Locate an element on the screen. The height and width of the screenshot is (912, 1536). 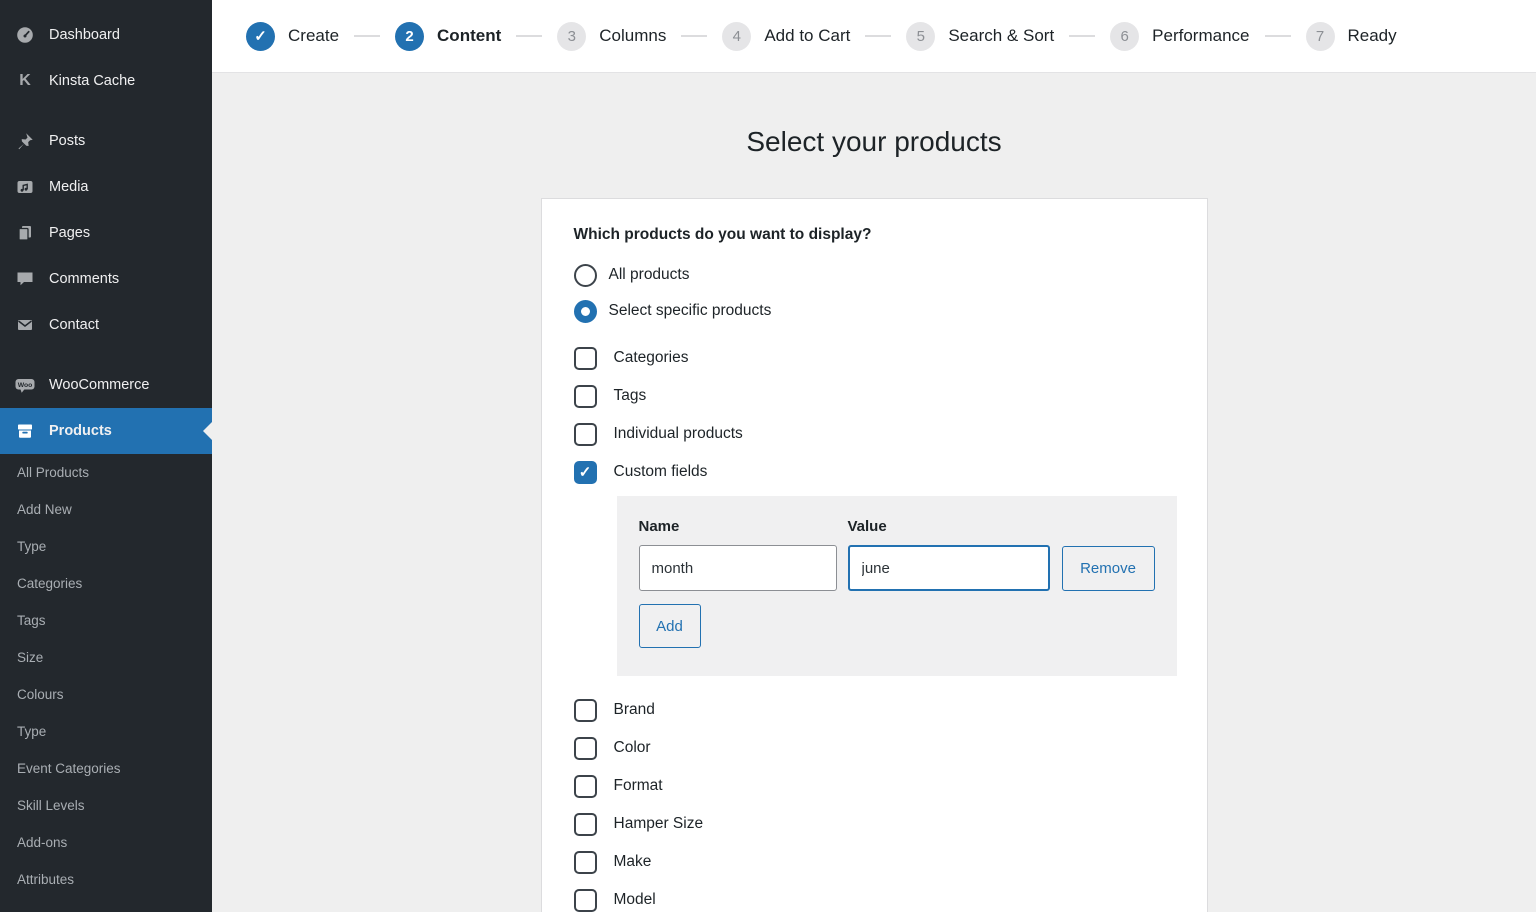
add-button: Add is located at coordinates (669, 626).